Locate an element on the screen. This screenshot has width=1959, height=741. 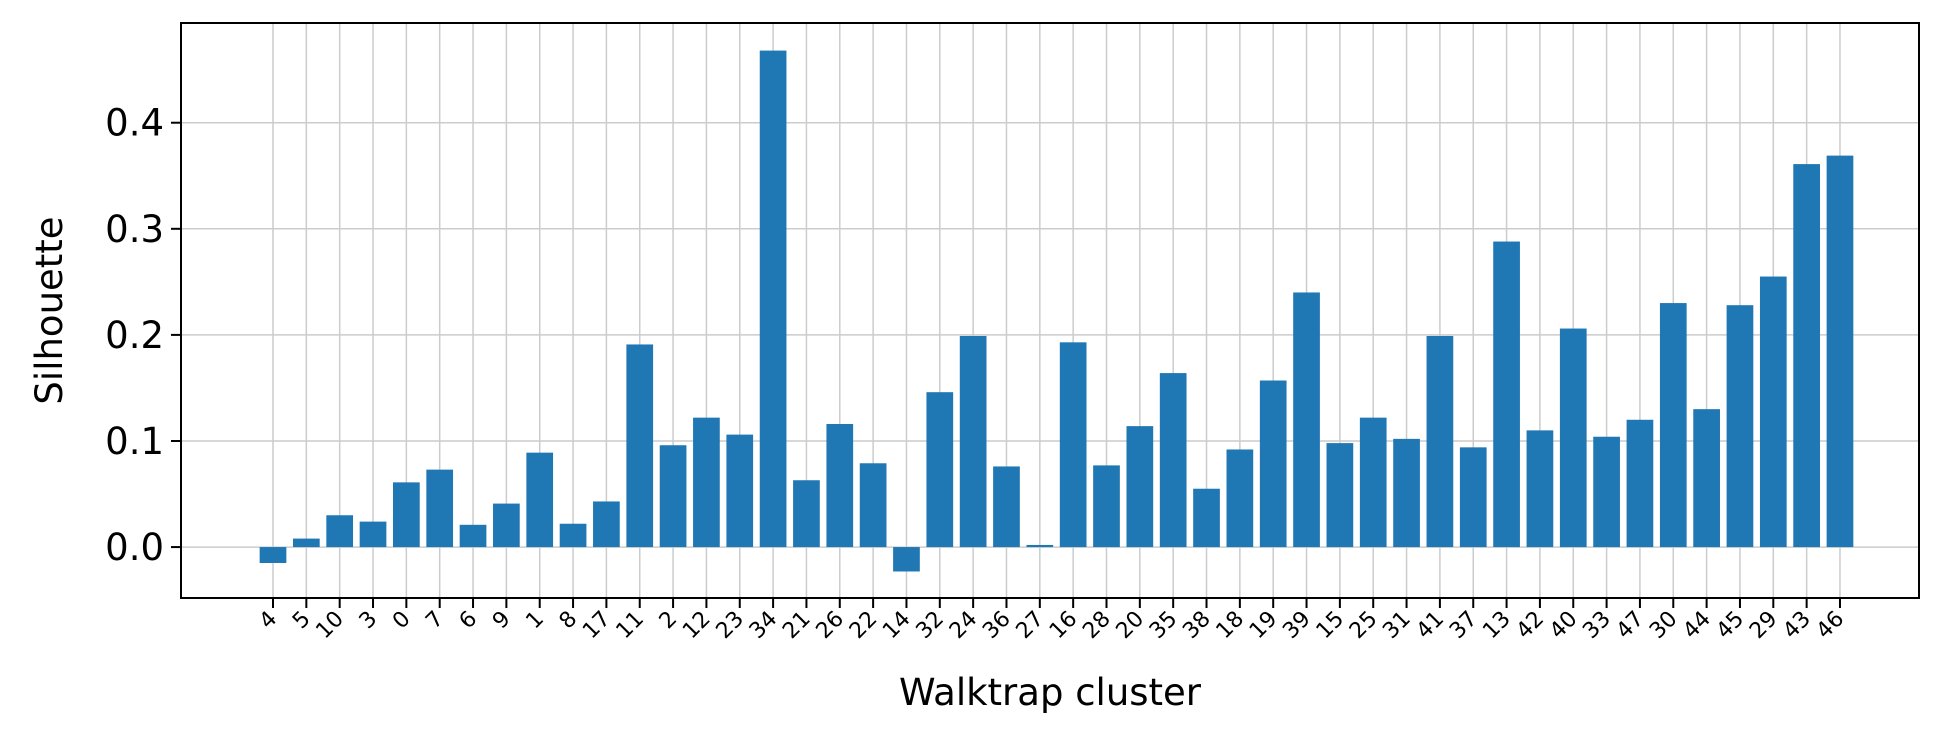
x-tick-label: 5 is located at coordinates (302, 621).